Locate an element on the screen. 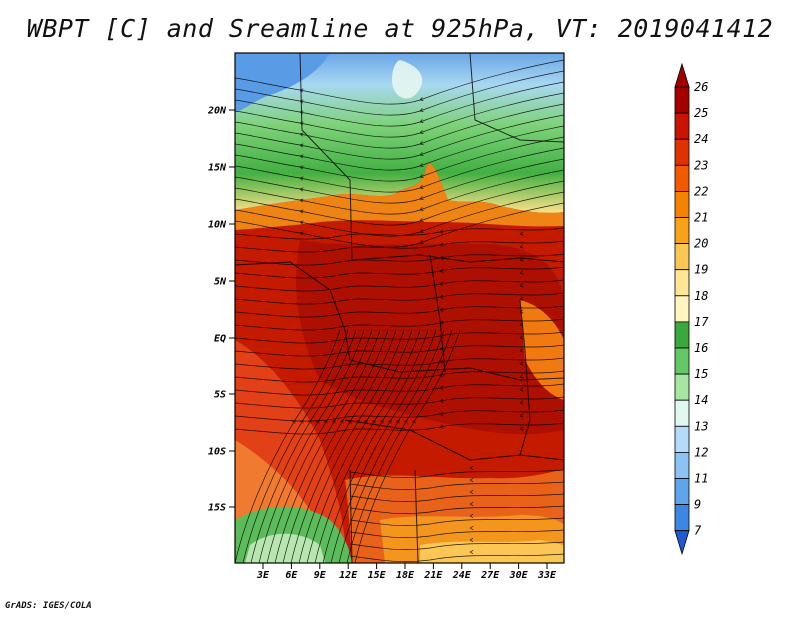 Image resolution: width=800 pixels, height=618 pixels. colorbar-label: 11 is located at coordinates (701, 479).